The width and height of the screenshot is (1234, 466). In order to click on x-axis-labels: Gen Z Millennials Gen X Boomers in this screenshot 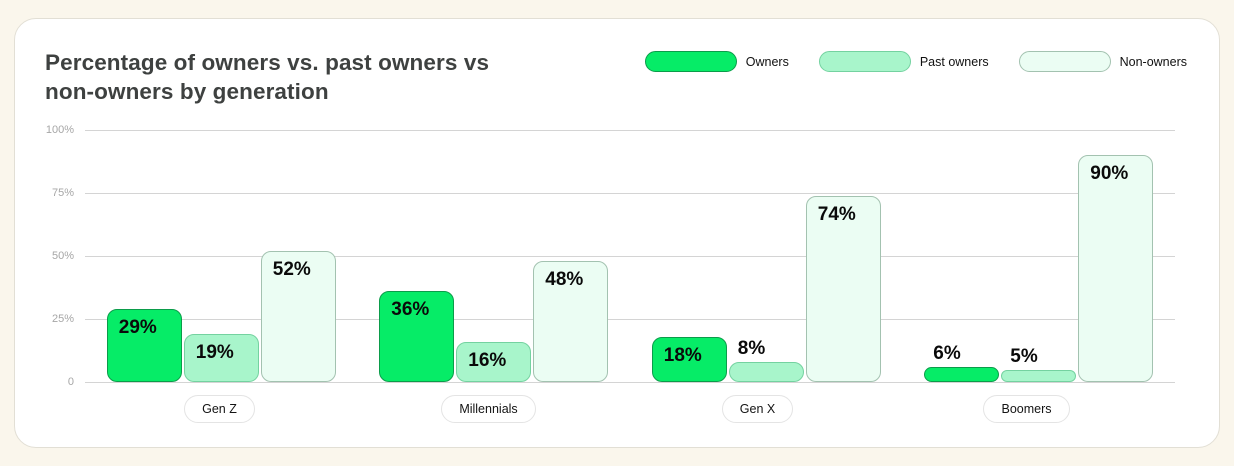, I will do `click(630, 409)`.